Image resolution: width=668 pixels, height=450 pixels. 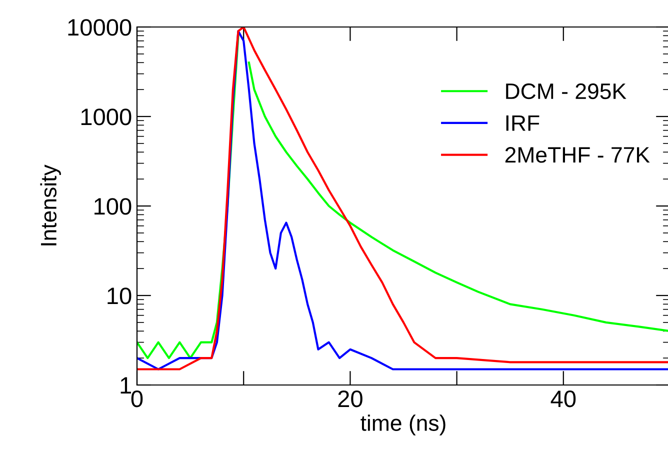 I want to click on y-tick-label: 1, so click(x=125, y=385).